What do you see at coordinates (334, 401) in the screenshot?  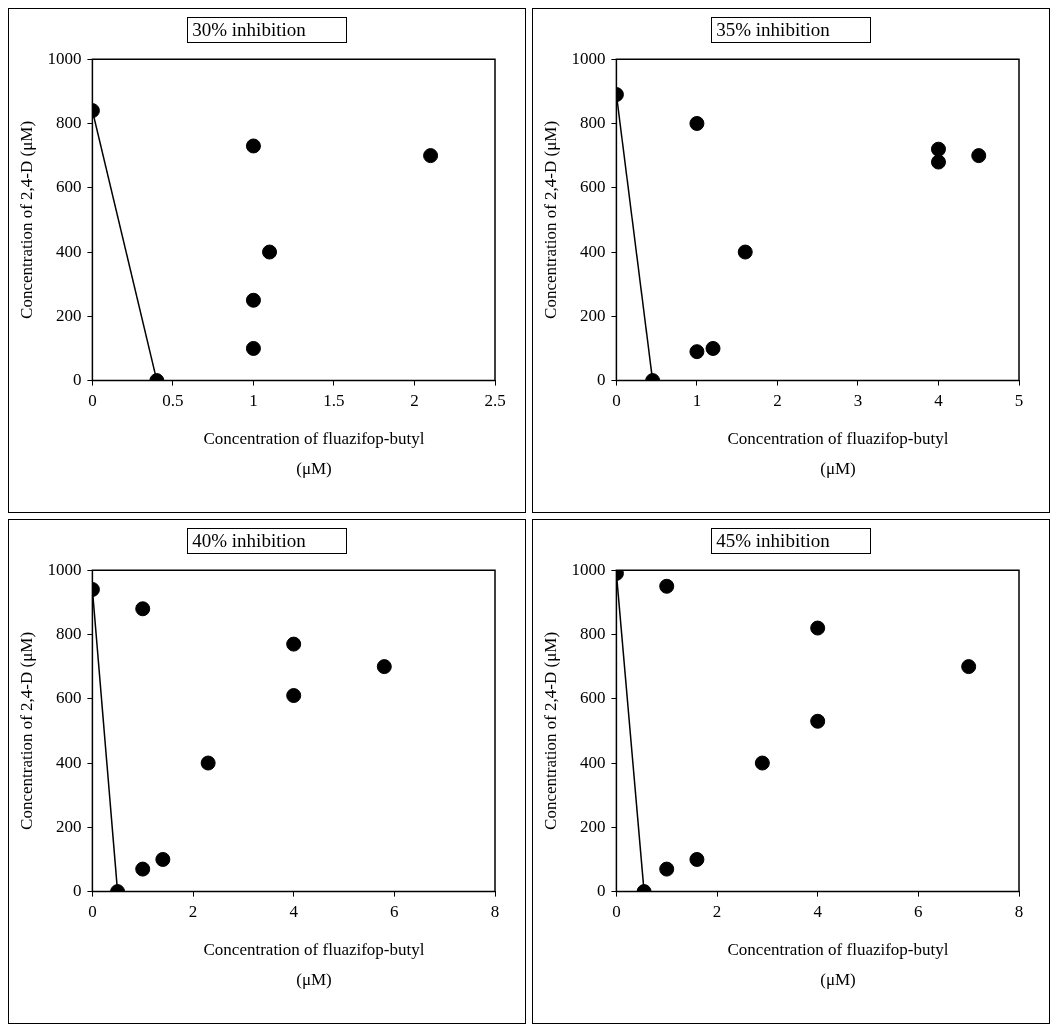 I see `x-tick-label: 1.5` at bounding box center [334, 401].